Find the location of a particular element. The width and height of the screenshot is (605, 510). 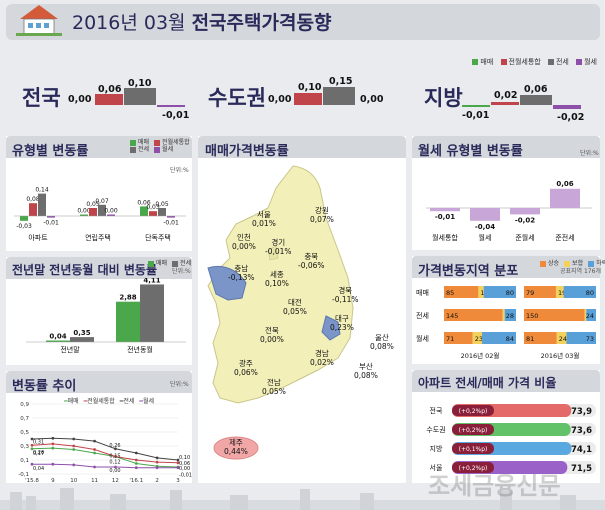

type-bar-label: 0,03 is located at coordinates (153, 207).